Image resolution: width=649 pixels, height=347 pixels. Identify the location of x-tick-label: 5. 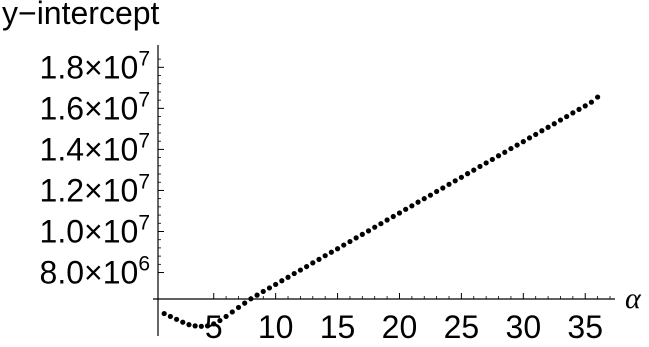
(214, 327).